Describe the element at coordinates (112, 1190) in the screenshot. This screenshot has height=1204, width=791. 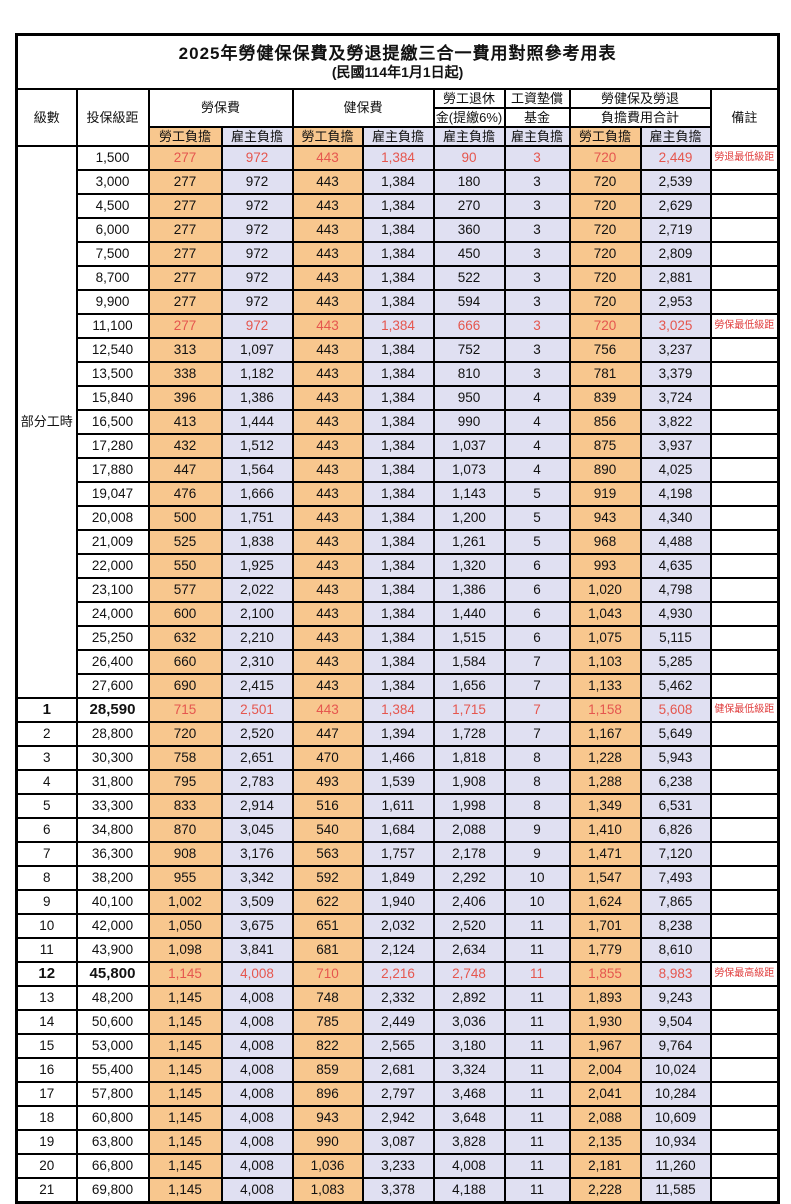
I see `bracket-cell: 69,800` at that location.